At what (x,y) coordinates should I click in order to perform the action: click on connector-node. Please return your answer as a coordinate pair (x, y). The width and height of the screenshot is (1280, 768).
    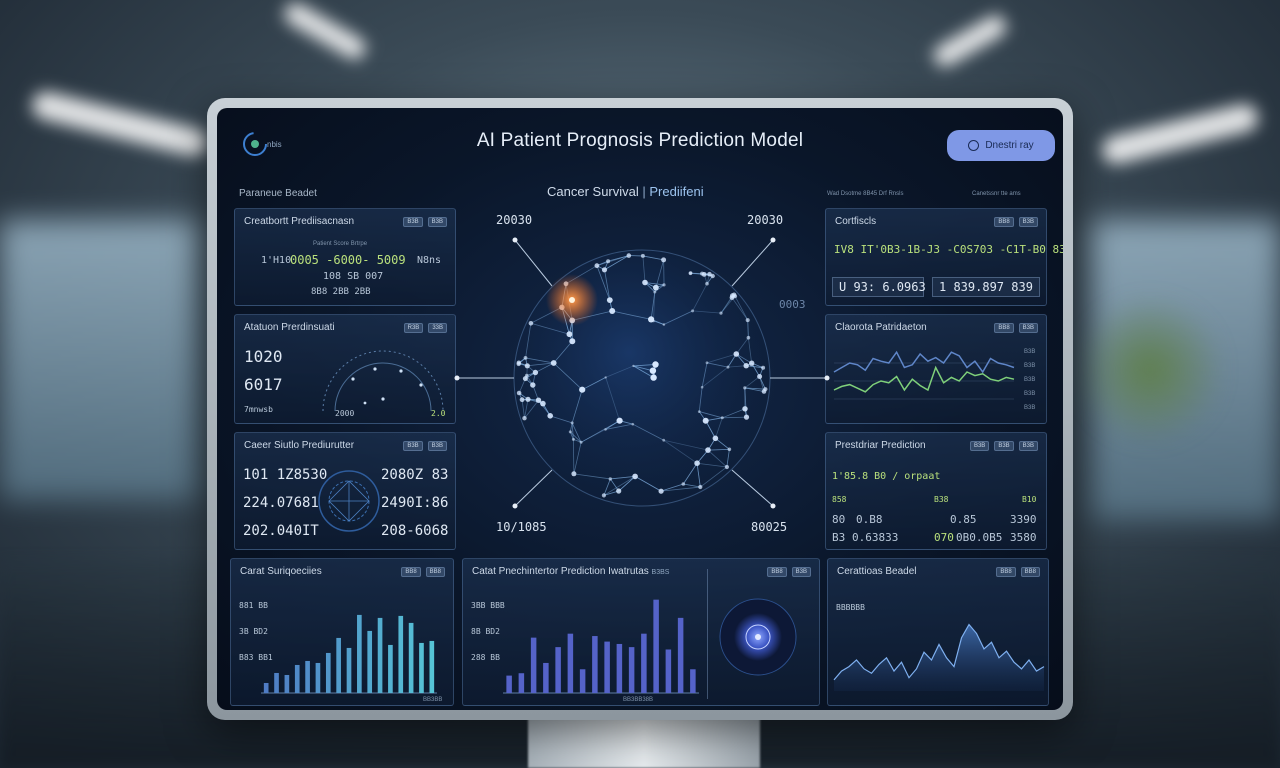
    Looking at the image, I should click on (457, 378).